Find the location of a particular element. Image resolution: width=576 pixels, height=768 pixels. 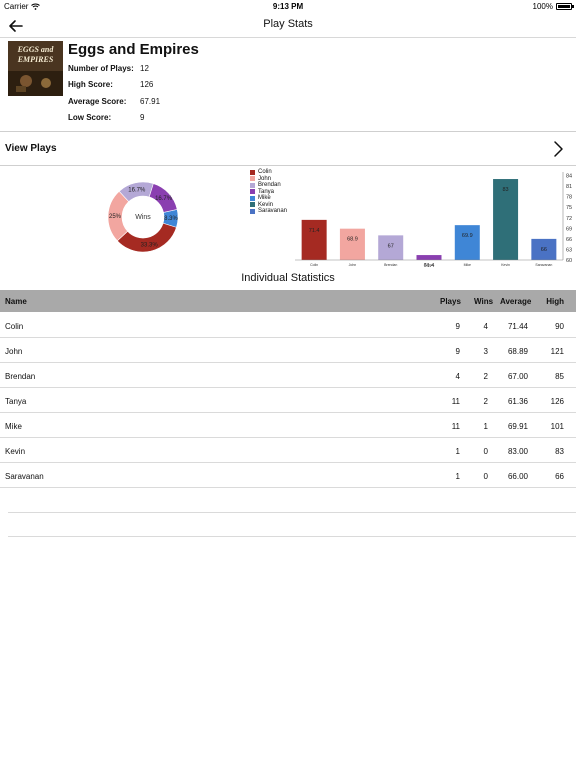

legend-item-saravanan: Saravanan is located at coordinates (268, 211).